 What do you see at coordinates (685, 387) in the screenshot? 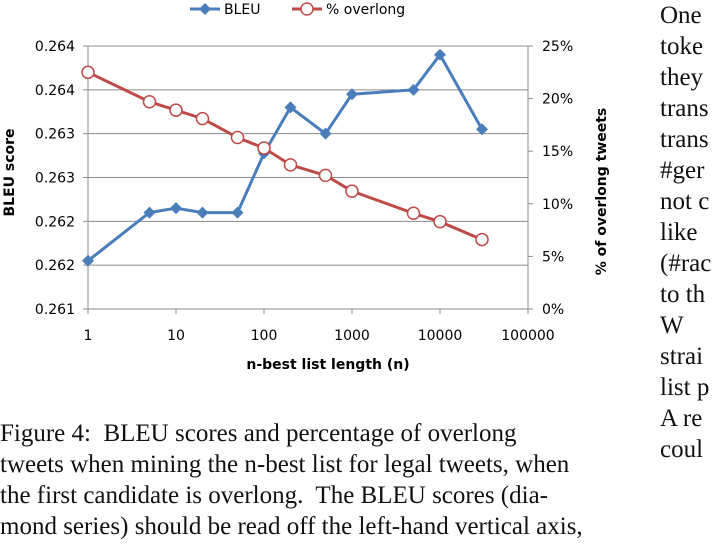
I see `side-text-line: list p` at bounding box center [685, 387].